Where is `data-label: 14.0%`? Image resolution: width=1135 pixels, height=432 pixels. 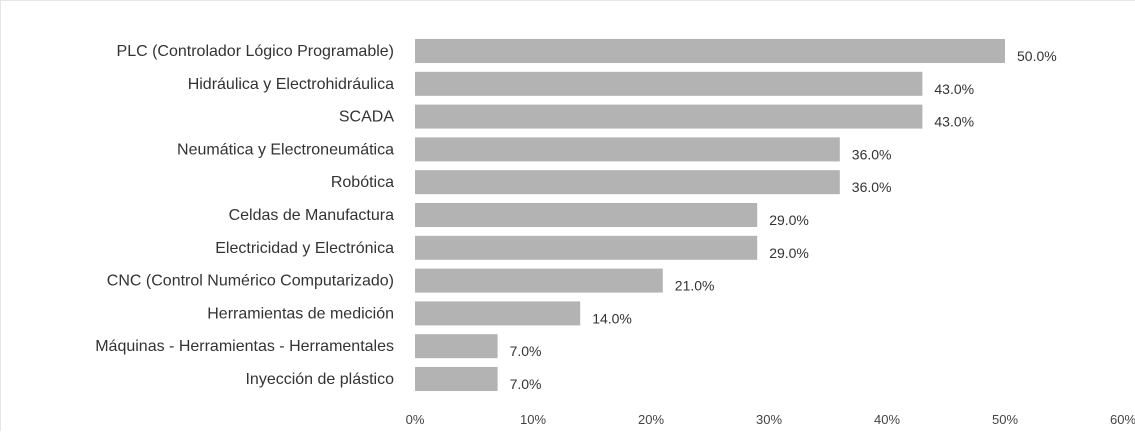
data-label: 14.0% is located at coordinates (612, 318).